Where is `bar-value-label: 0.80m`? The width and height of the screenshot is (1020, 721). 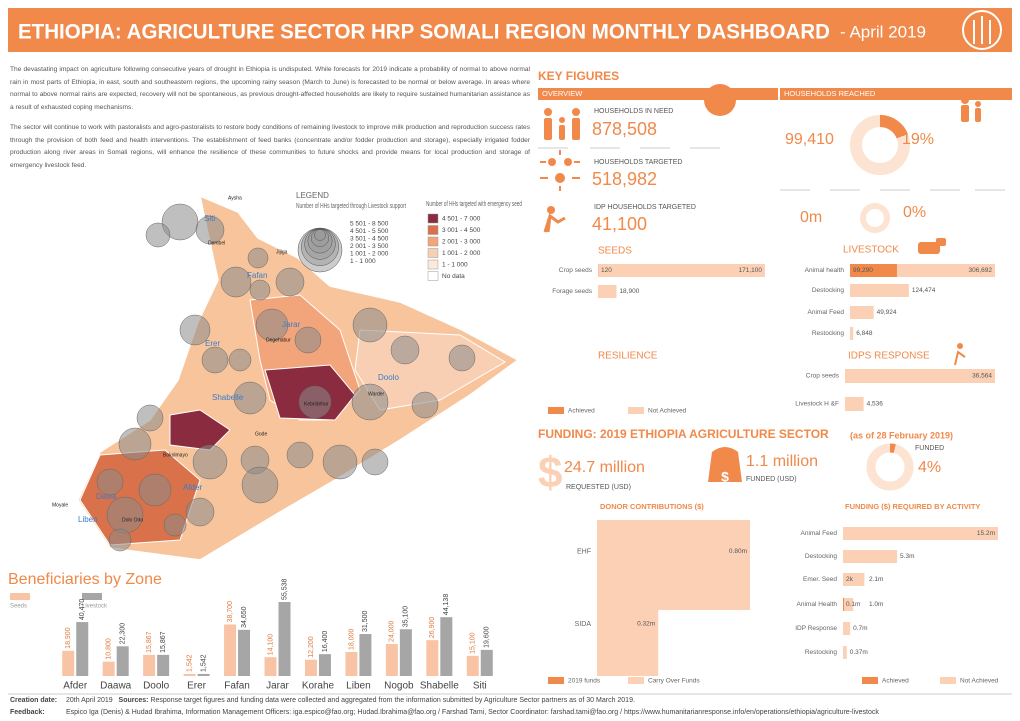
bar-value-label: 0.80m is located at coordinates (738, 551).